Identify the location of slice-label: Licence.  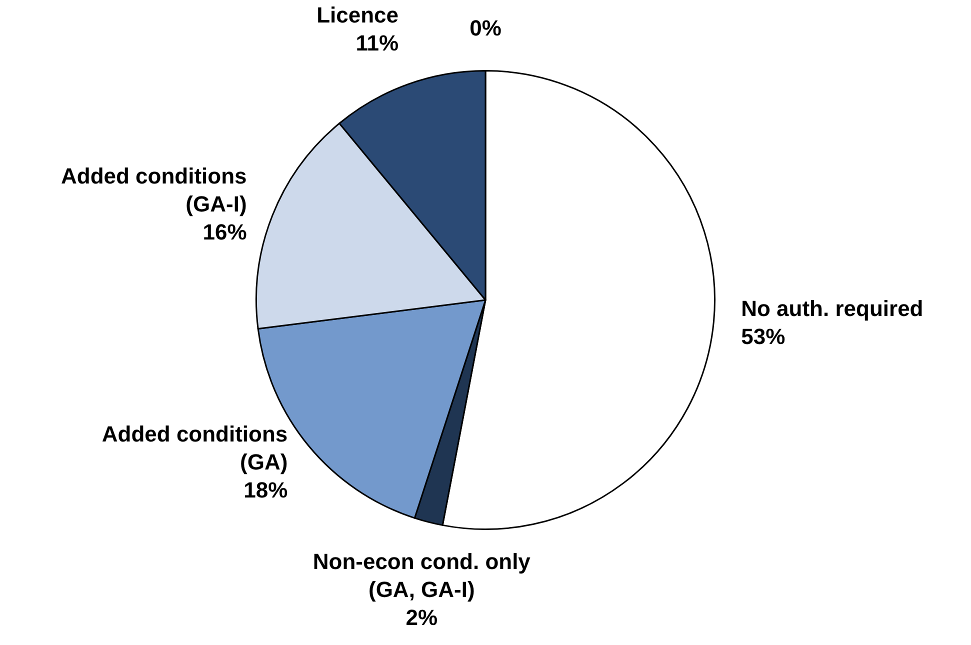
(357, 15).